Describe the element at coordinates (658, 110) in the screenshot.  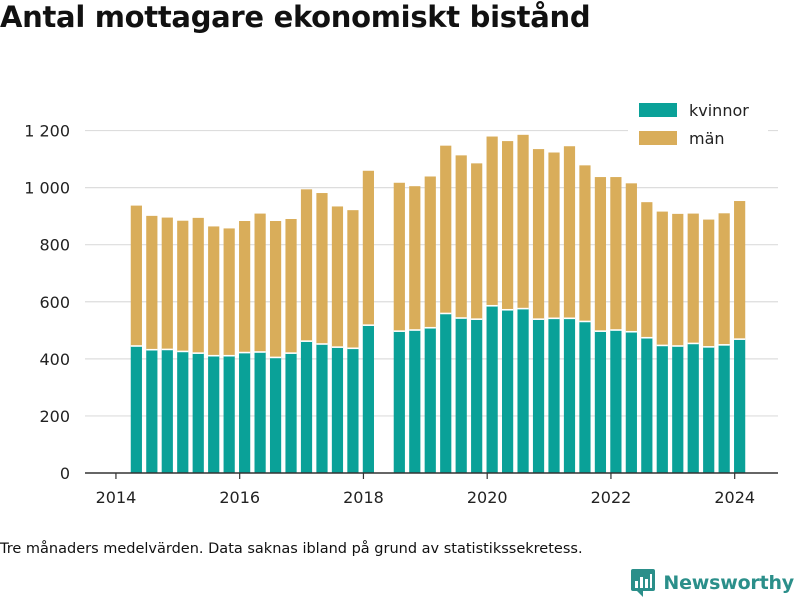
I see `legend-swatch-kvinnor` at that location.